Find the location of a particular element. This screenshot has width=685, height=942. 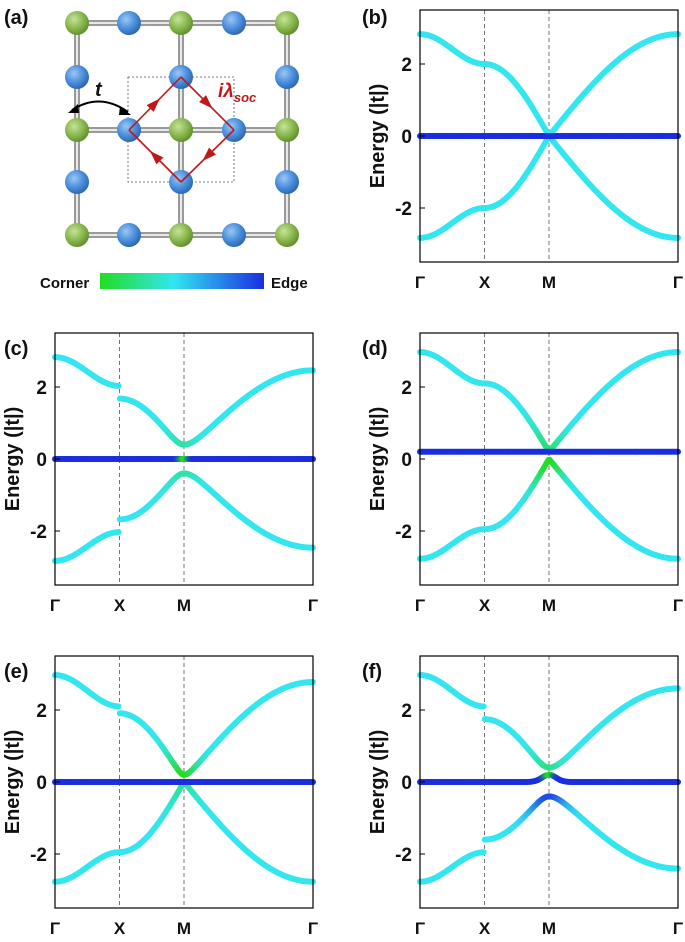

panel-label-d: (d) is located at coordinates (375, 349).